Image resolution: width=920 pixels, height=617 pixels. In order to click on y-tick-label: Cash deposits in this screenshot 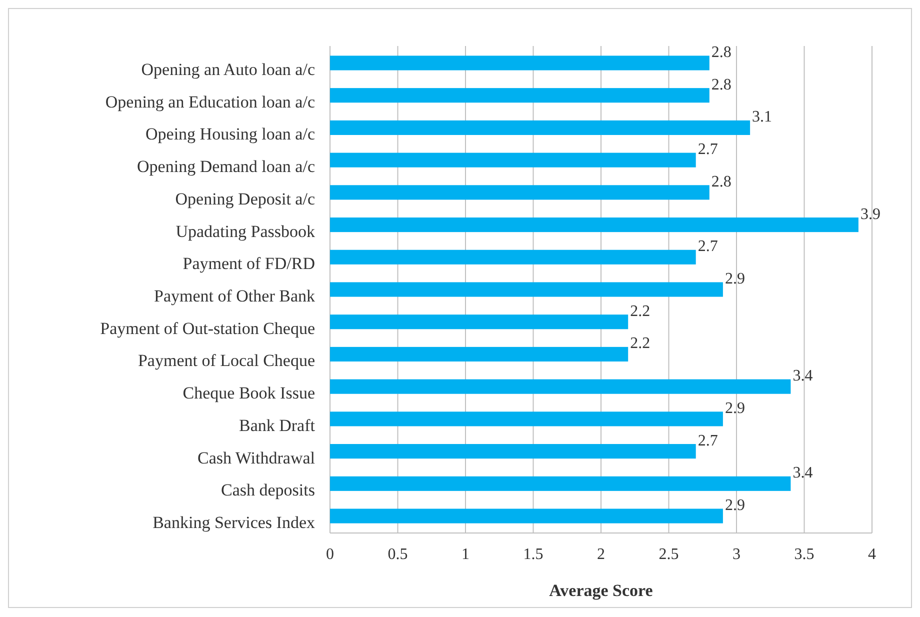, I will do `click(268, 490)`.